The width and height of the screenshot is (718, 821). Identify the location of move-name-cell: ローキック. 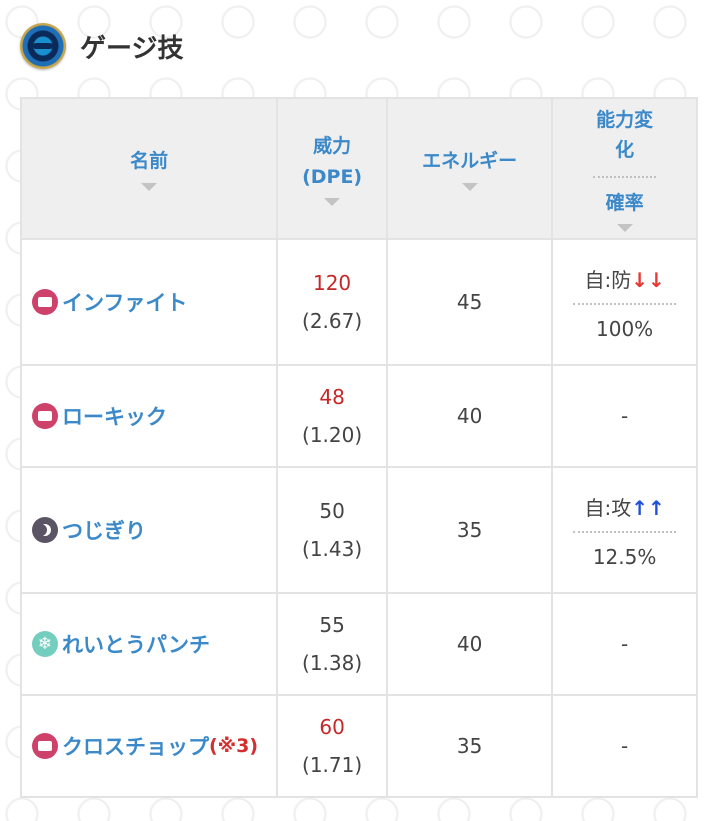
(149, 416).